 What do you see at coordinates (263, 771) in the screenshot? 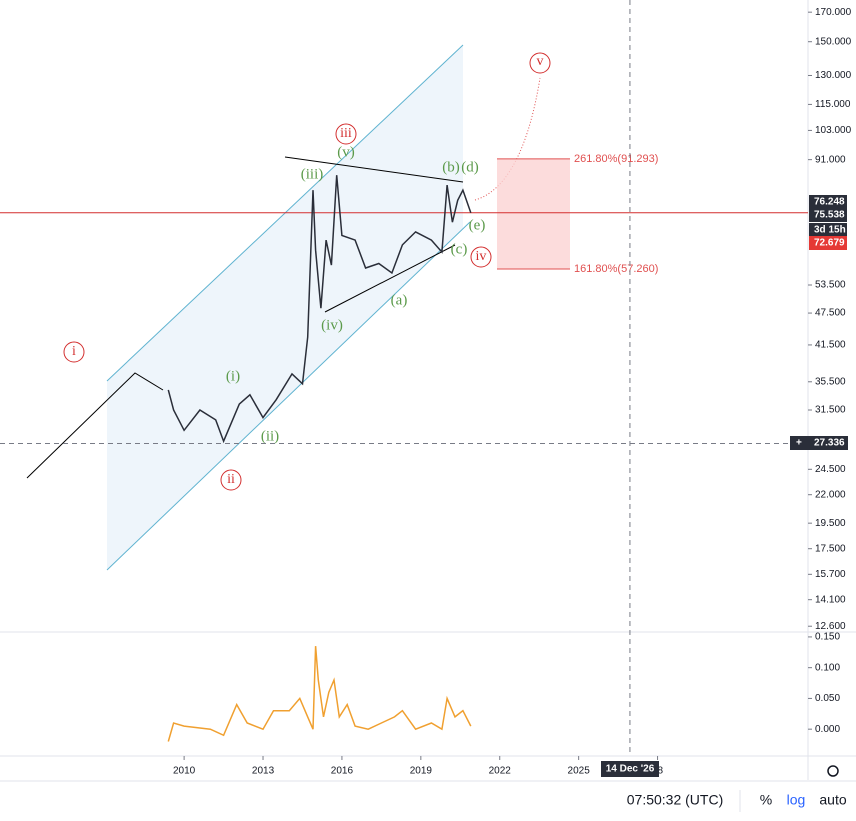
I see `x-tick-label: 2013` at bounding box center [263, 771].